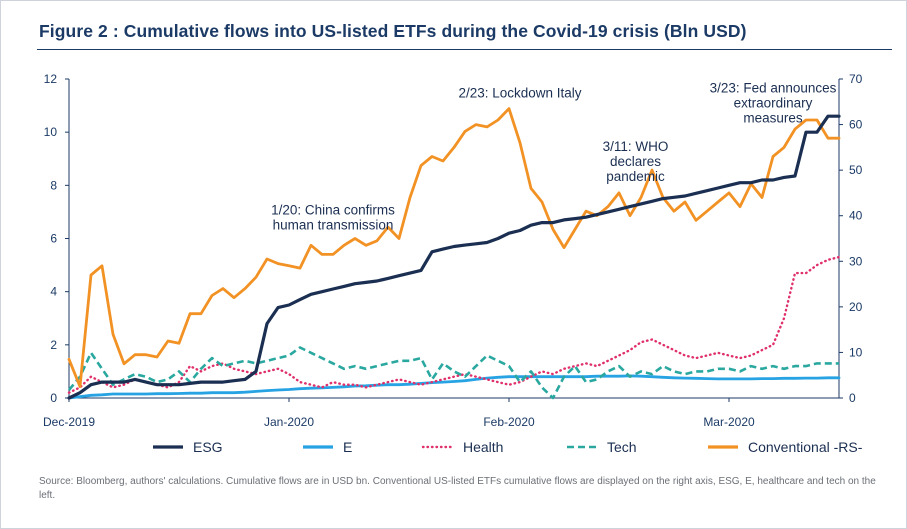 The image size is (907, 529). What do you see at coordinates (289, 422) in the screenshot?
I see `x-tick-label: Jan-2020` at bounding box center [289, 422].